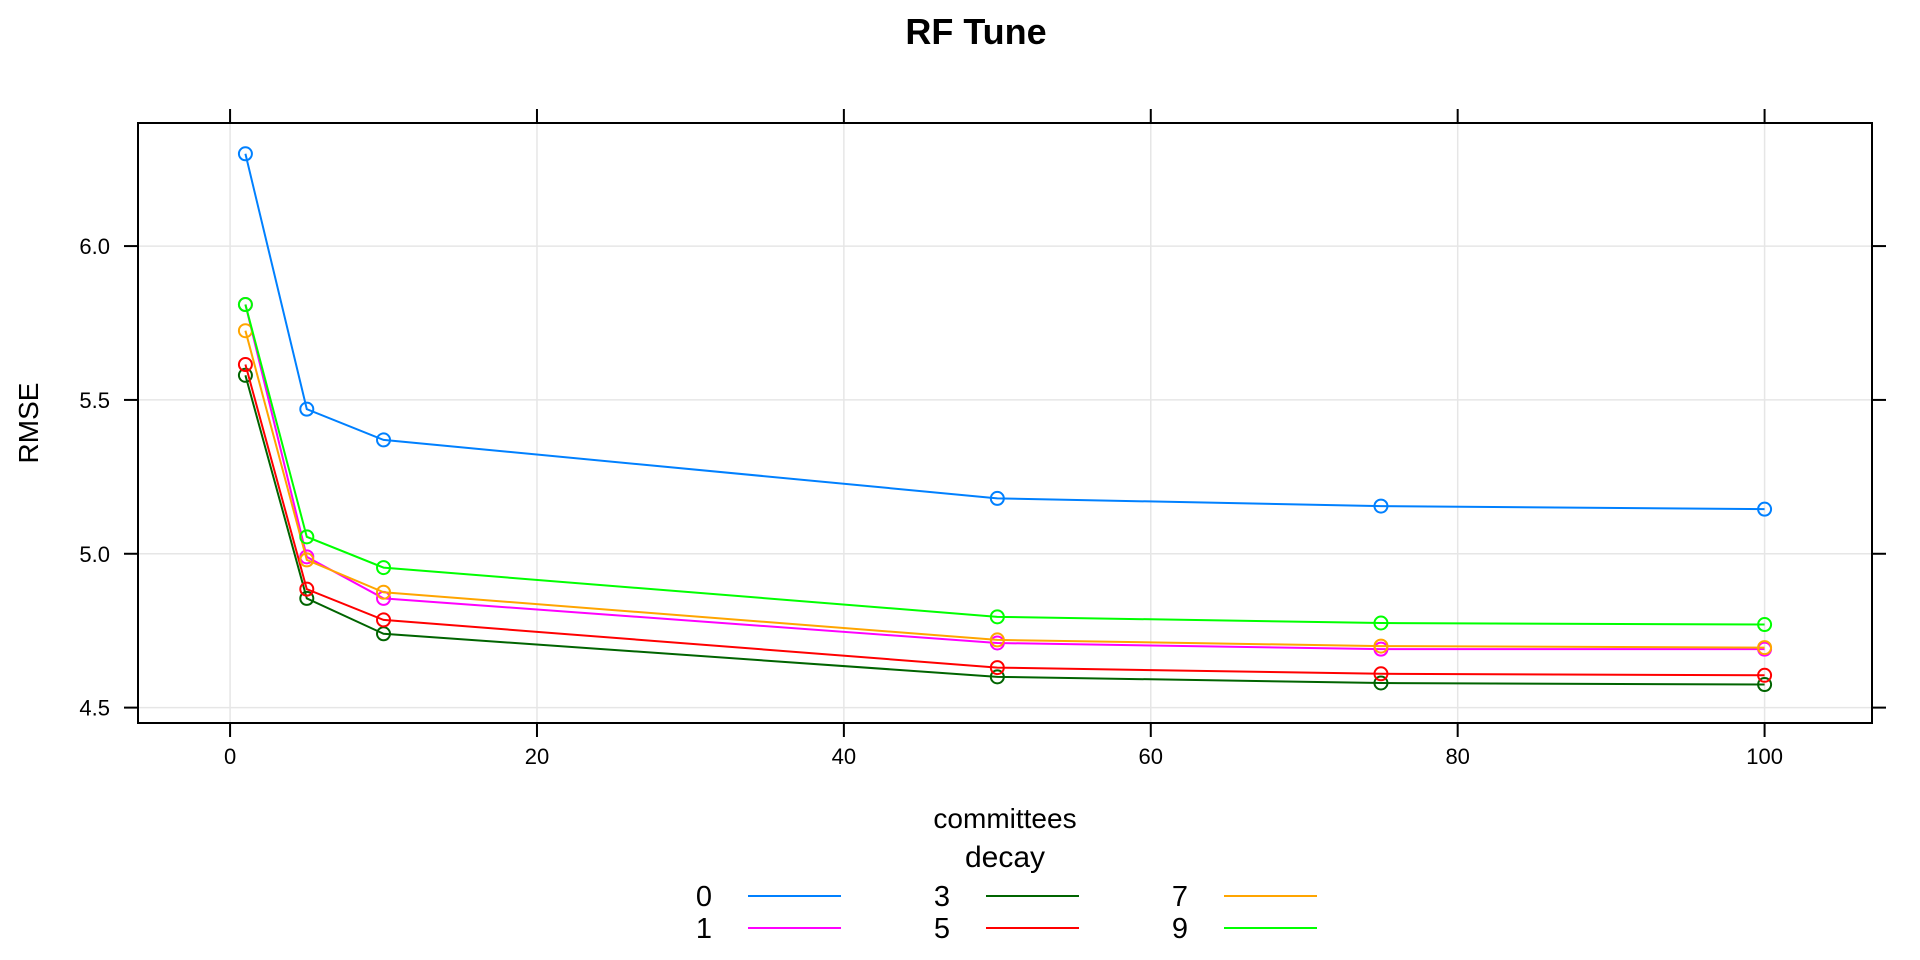 This screenshot has height=960, width=1920. Describe the element at coordinates (1244, 897) in the screenshot. I see `legend-item-7: 7` at that location.